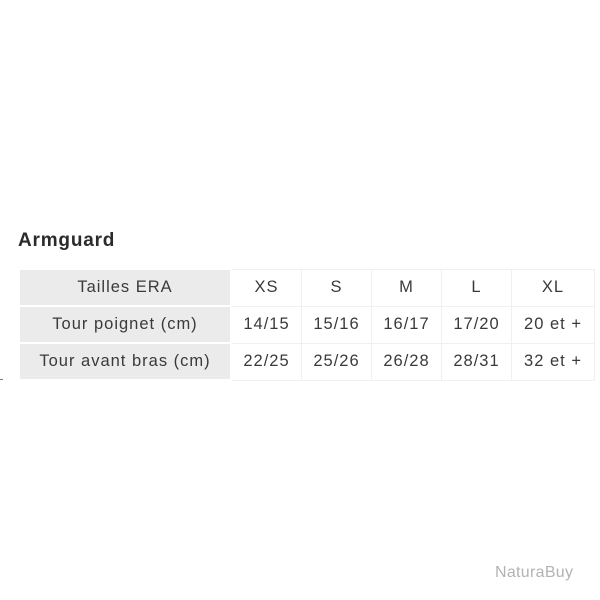 Image resolution: width=600 pixels, height=600 pixels. What do you see at coordinates (336, 361) in the screenshot?
I see `table-cell: 25/26` at bounding box center [336, 361].